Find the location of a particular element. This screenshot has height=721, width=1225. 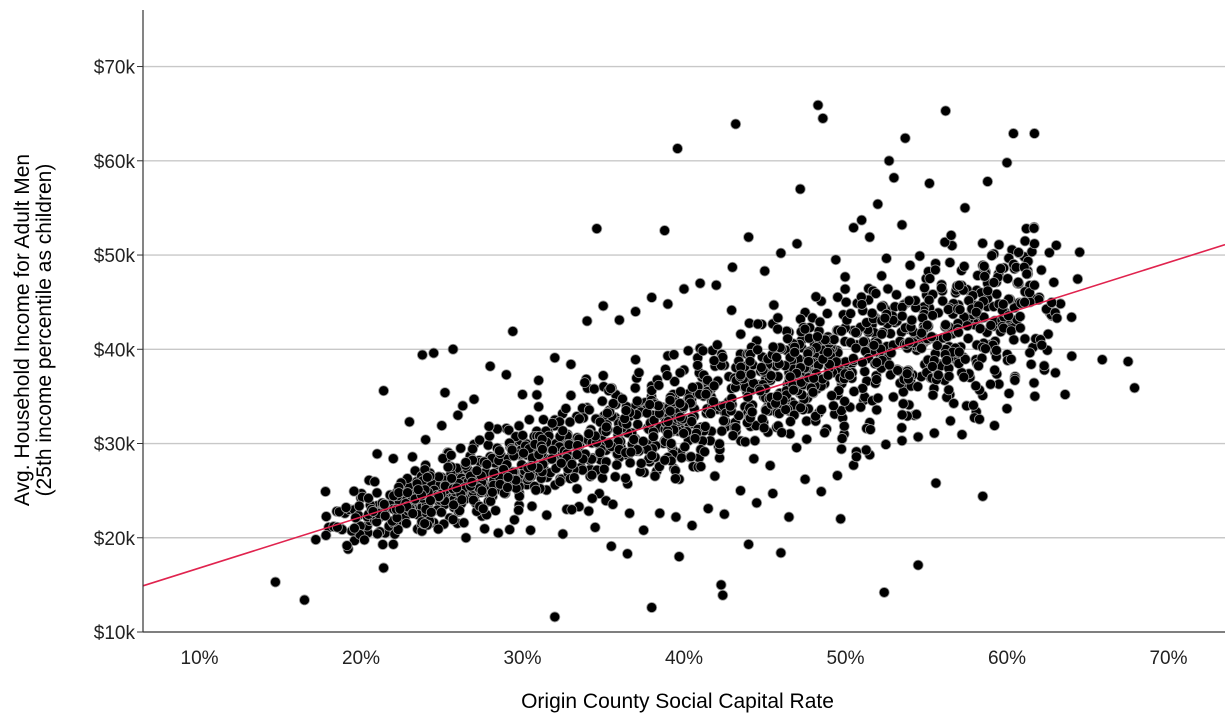

x-tick-label: 30% is located at coordinates (522, 658).